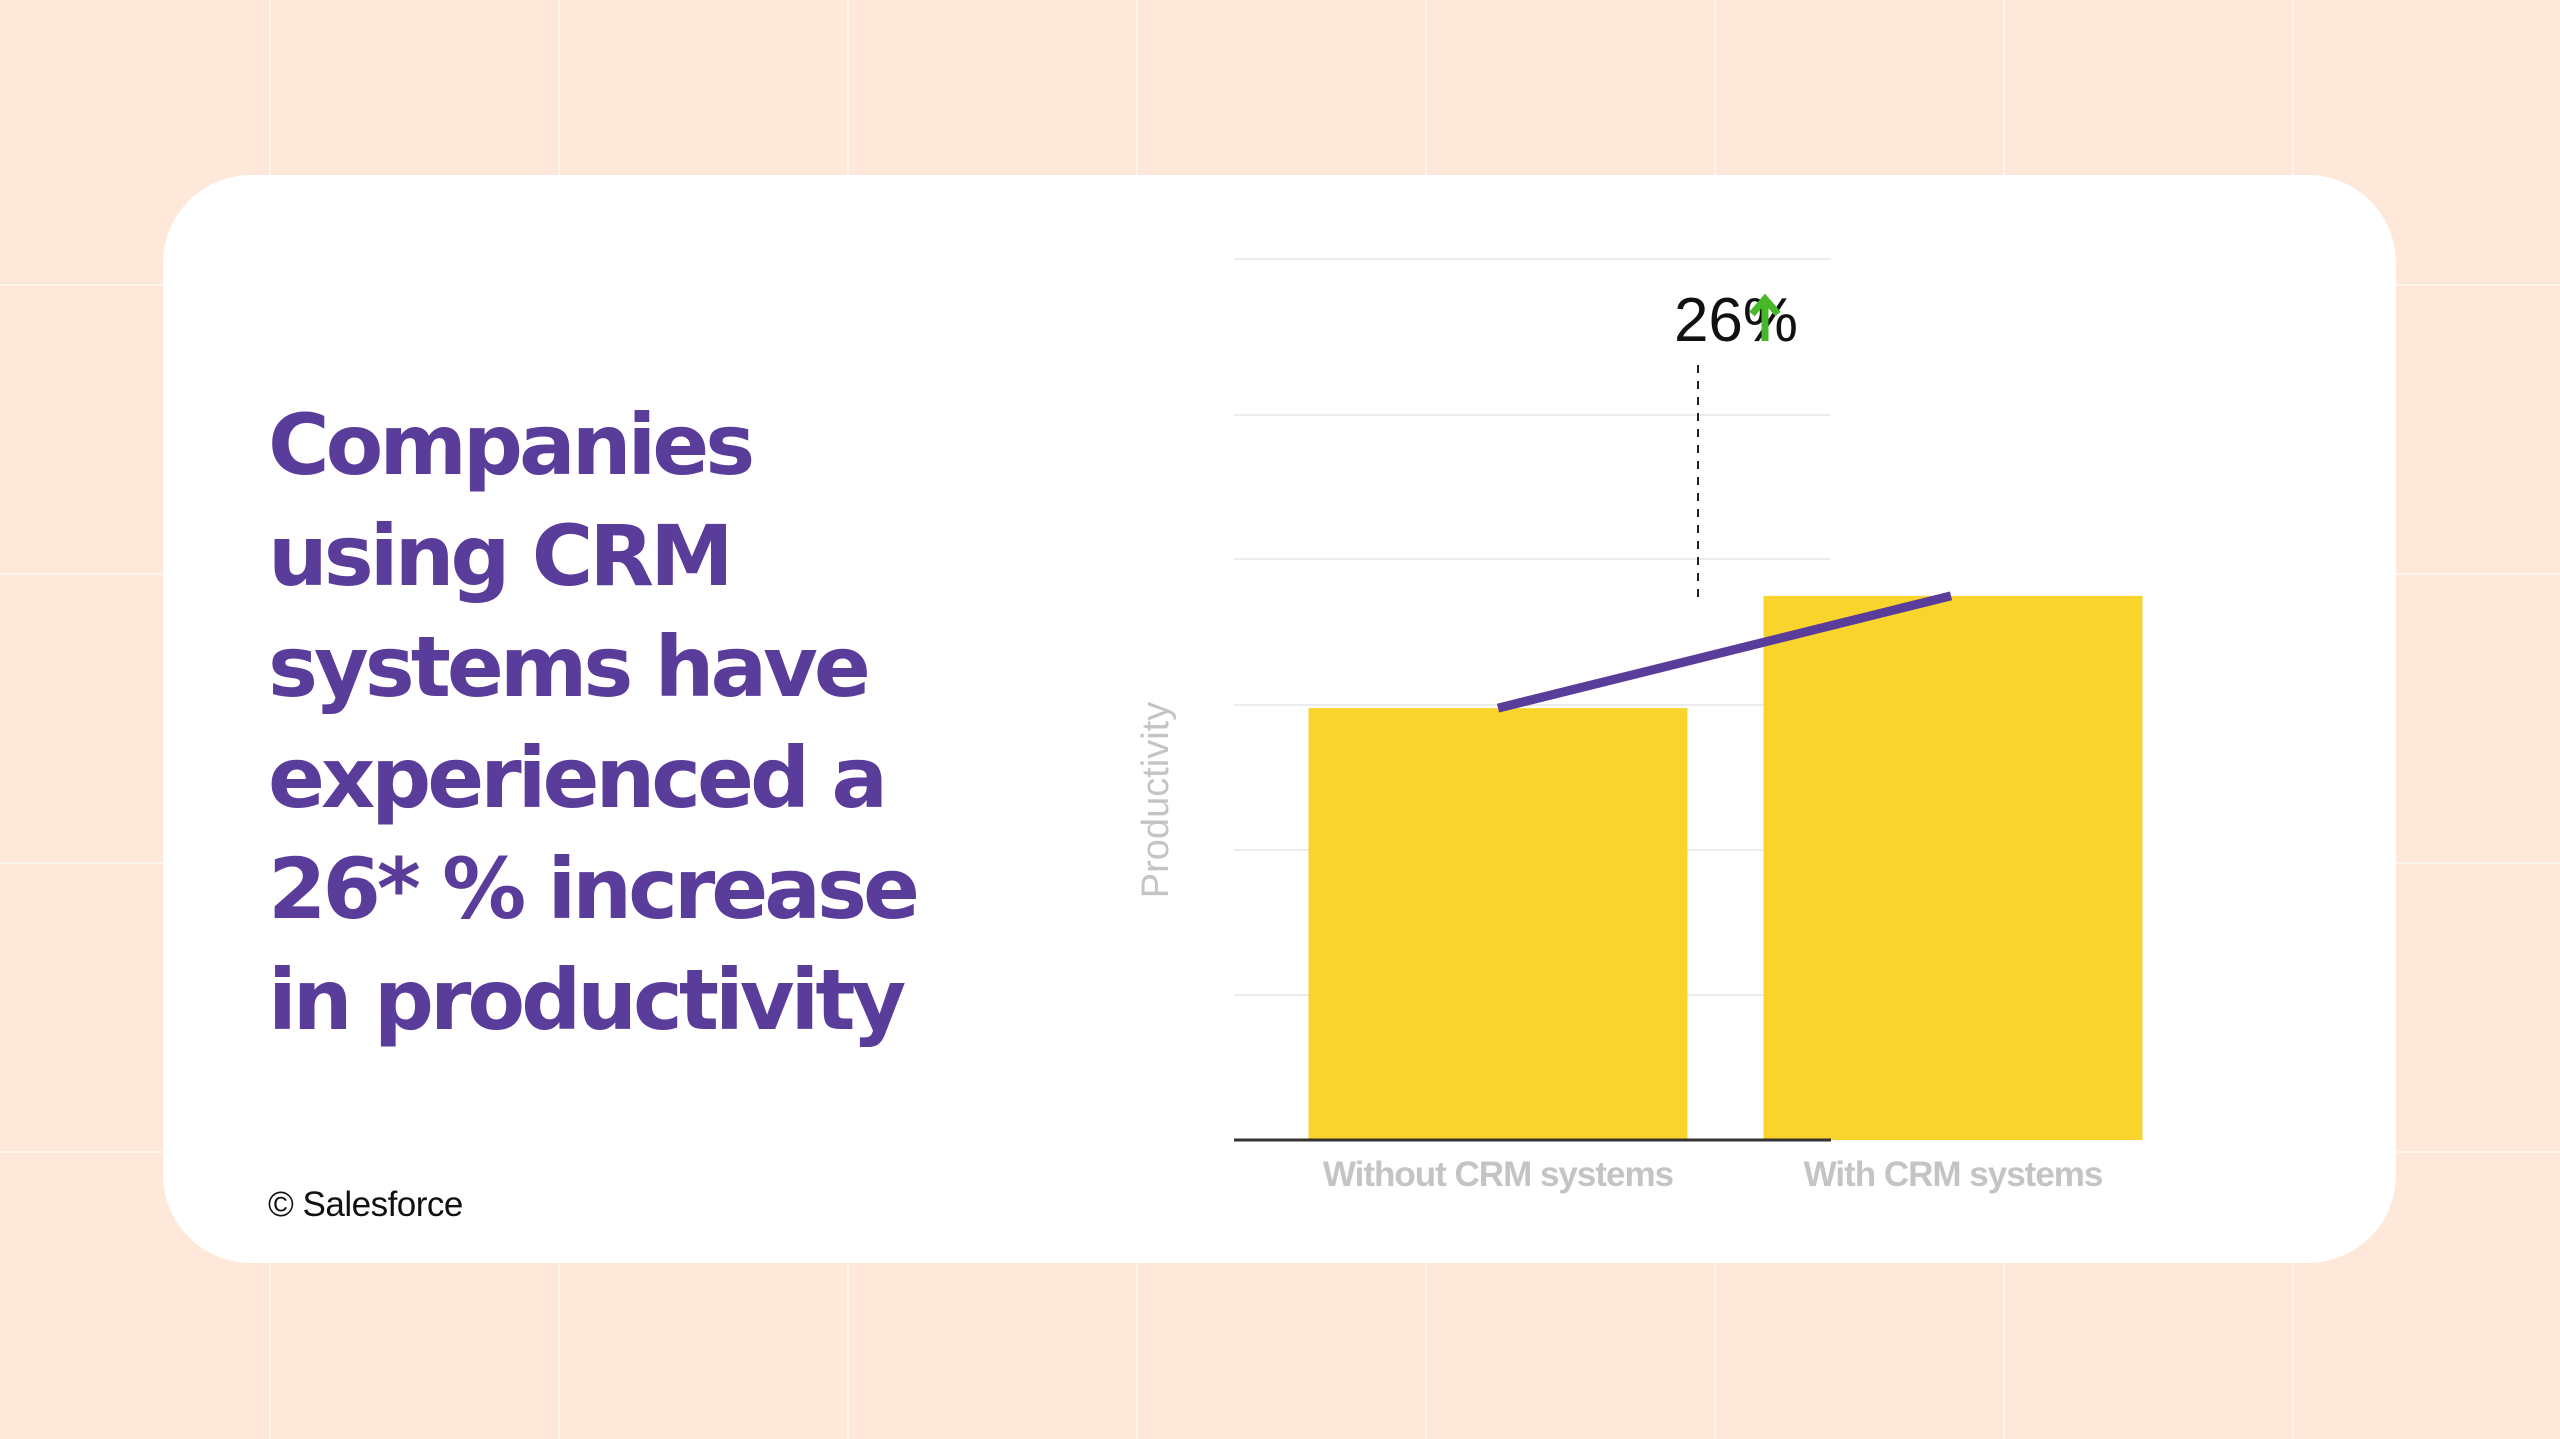  What do you see at coordinates (1736, 320) in the screenshot?
I see `annotation-label: 26%` at bounding box center [1736, 320].